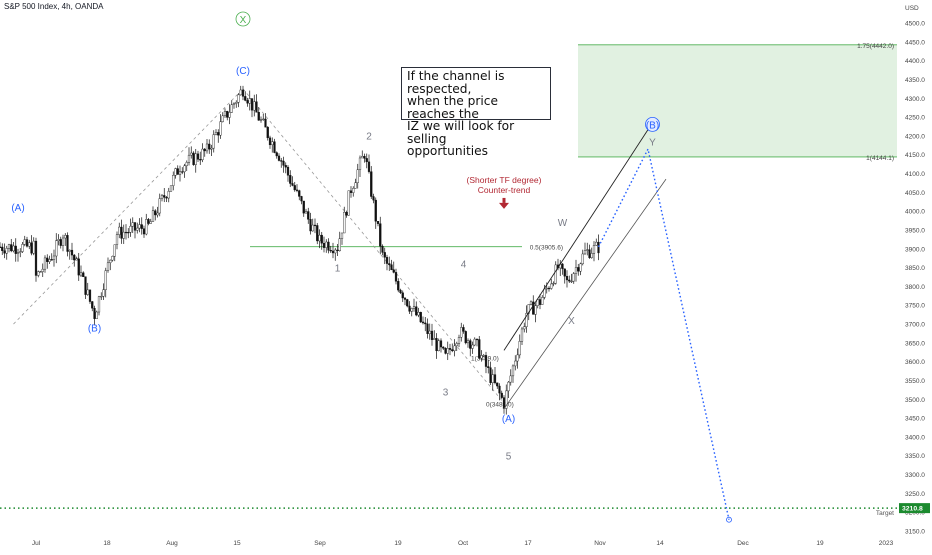  I want to click on annotation-text: (Shorter TF degree), so click(504, 180).